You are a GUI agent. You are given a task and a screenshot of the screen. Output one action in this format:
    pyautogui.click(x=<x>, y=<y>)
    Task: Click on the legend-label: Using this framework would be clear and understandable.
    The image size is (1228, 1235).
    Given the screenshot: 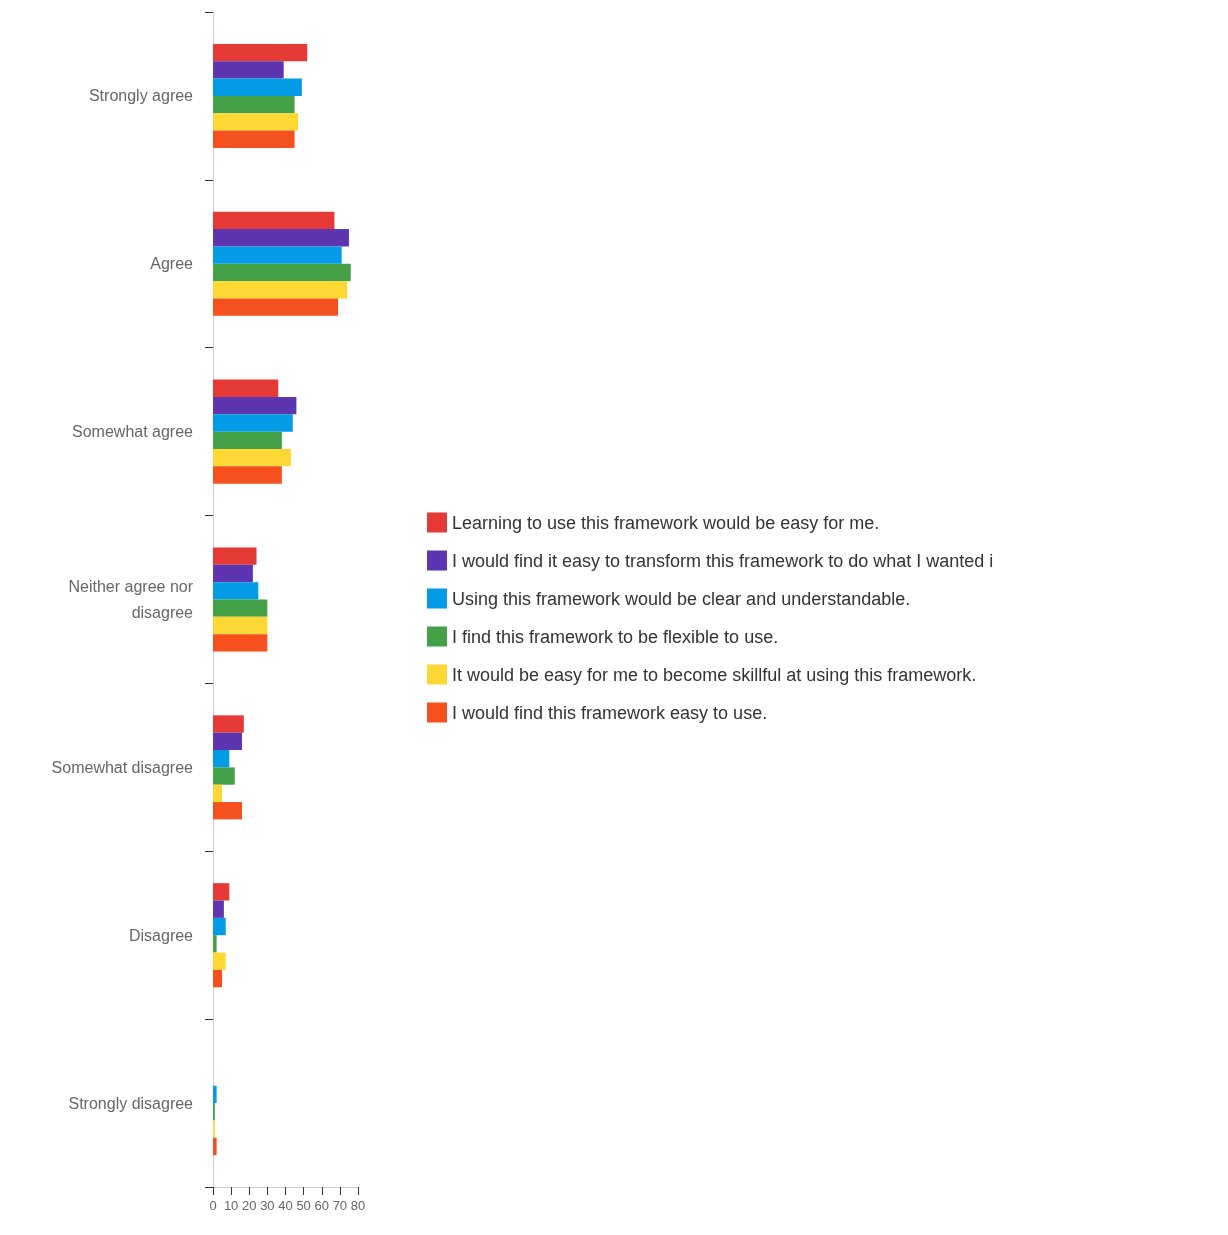 What is the action you would take?
    pyautogui.click(x=681, y=598)
    